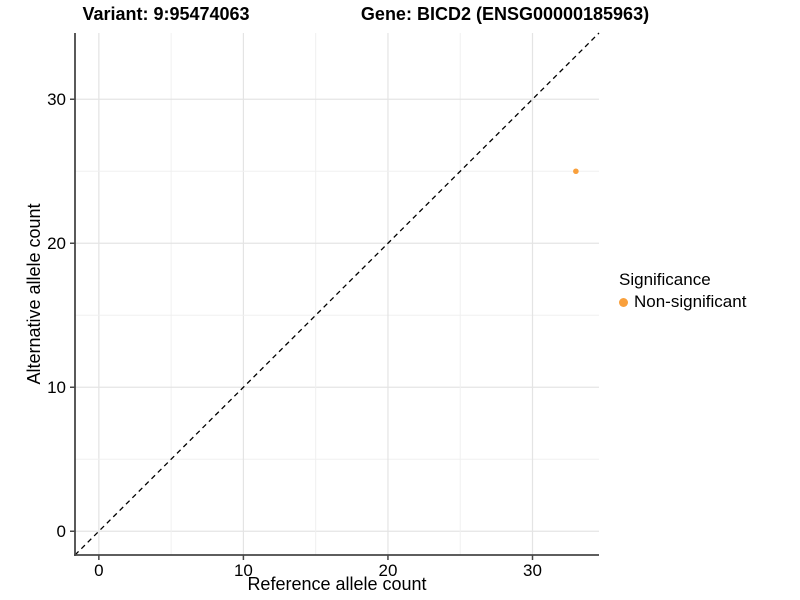 This screenshot has width=800, height=600. What do you see at coordinates (61, 531) in the screenshot?
I see `y-tick-label: 0` at bounding box center [61, 531].